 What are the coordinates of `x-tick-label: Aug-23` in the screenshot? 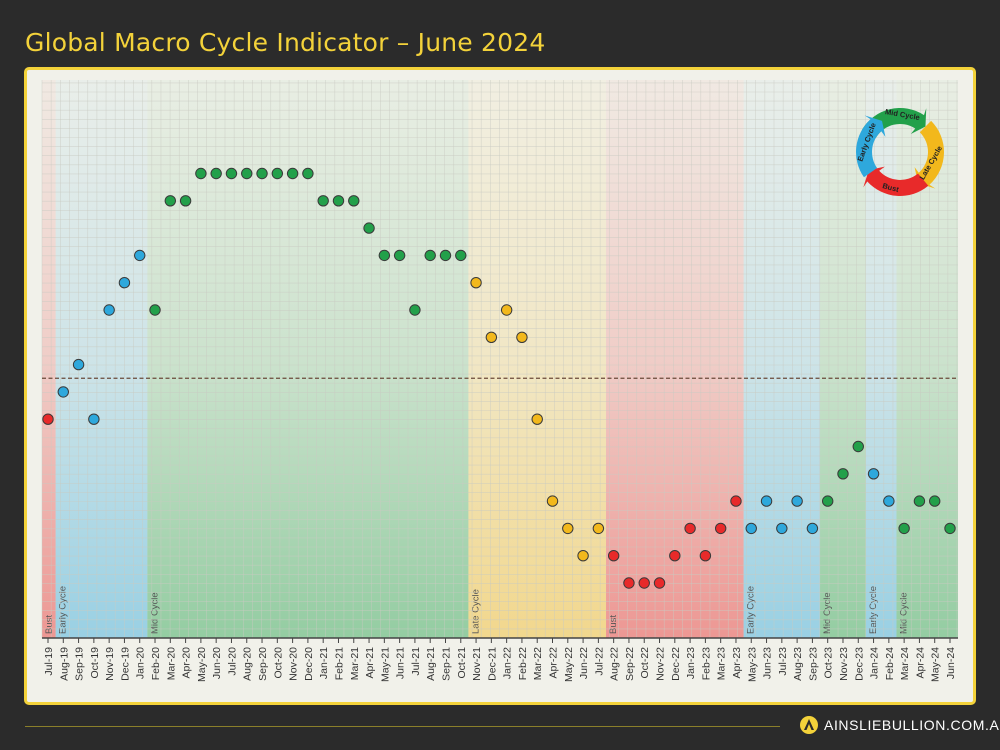 It's located at (798, 664).